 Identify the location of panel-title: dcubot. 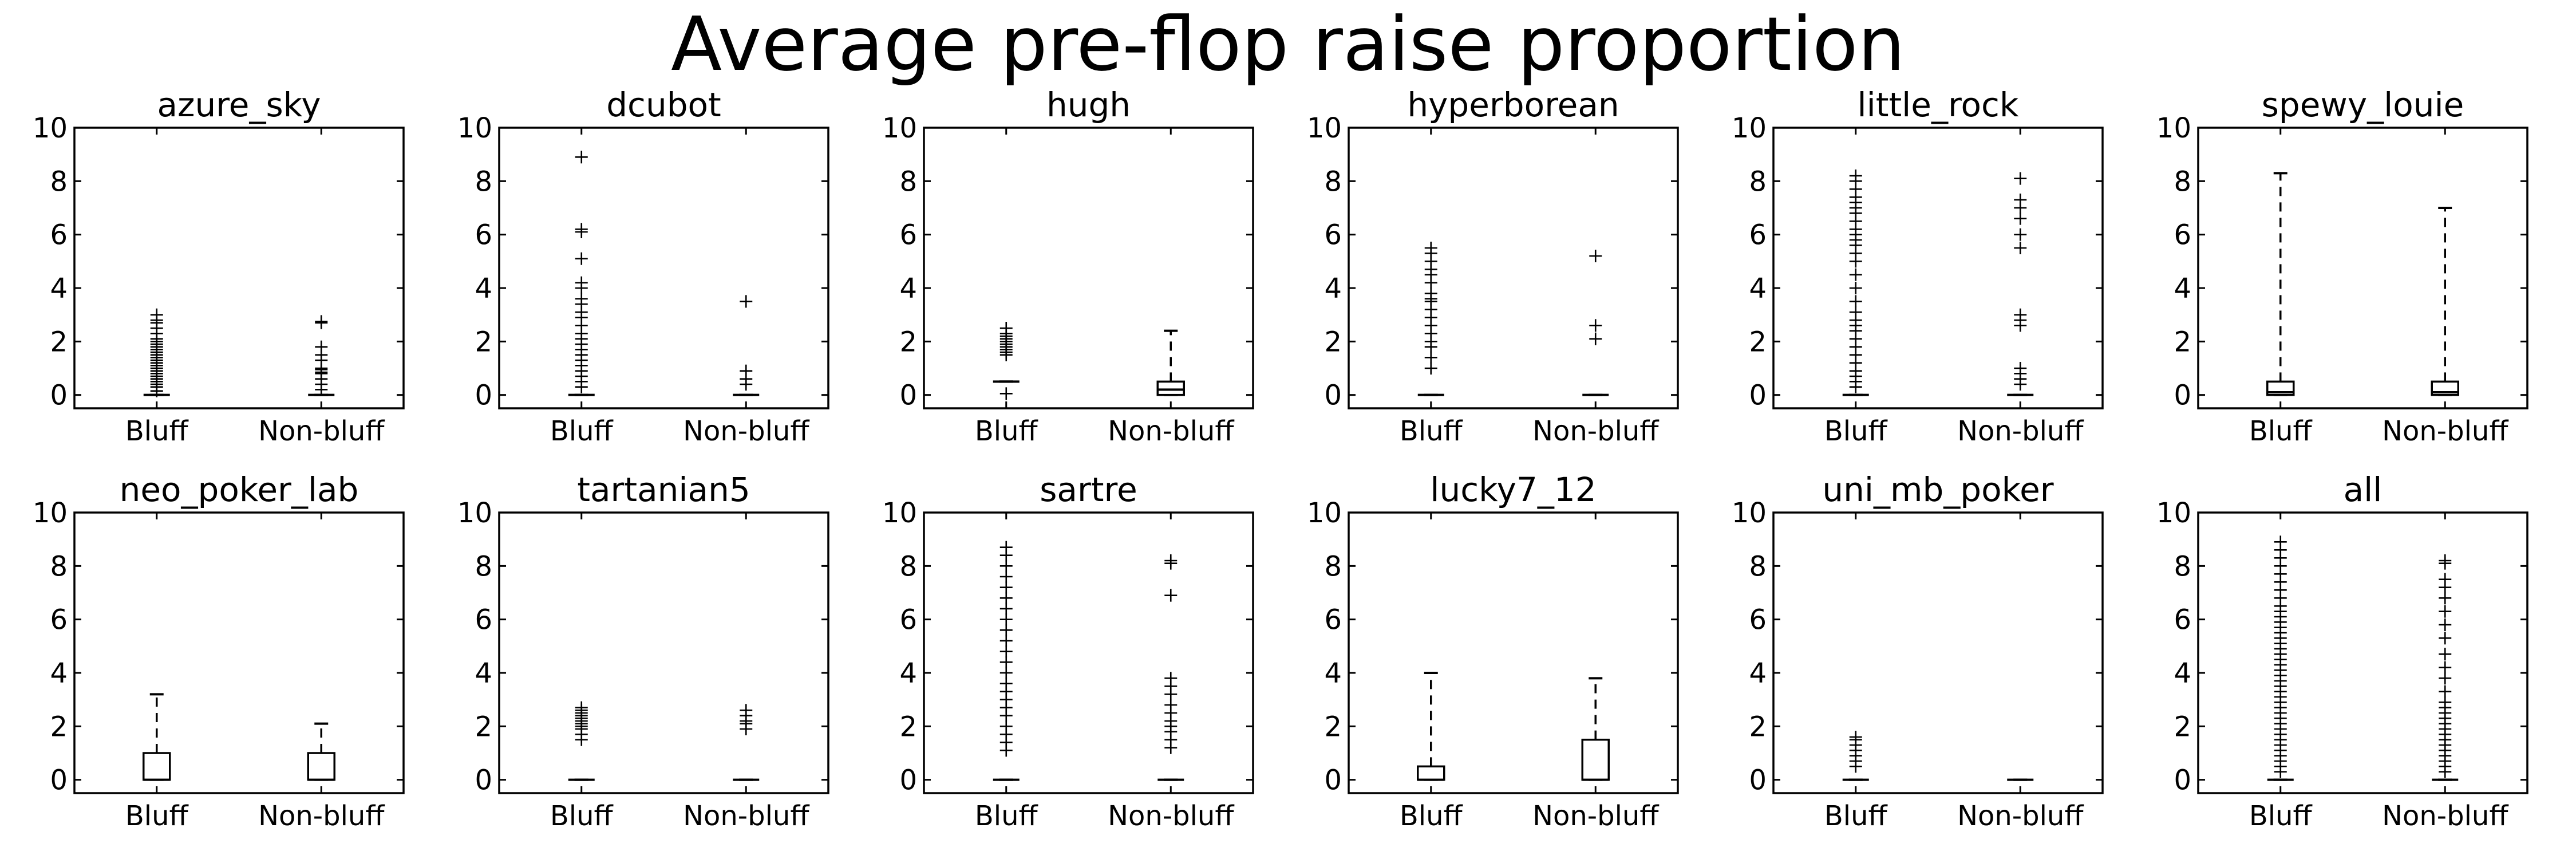
(663, 104).